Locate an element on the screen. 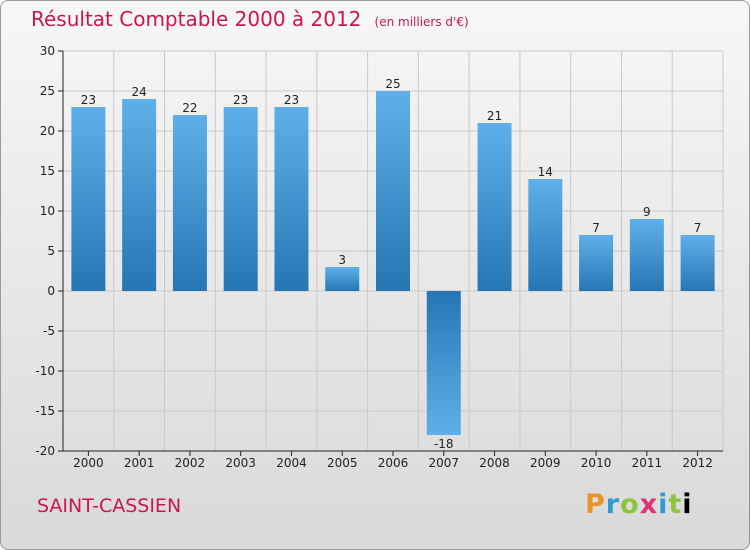 The image size is (750, 550). x-tick-label: 2007 is located at coordinates (443, 463).